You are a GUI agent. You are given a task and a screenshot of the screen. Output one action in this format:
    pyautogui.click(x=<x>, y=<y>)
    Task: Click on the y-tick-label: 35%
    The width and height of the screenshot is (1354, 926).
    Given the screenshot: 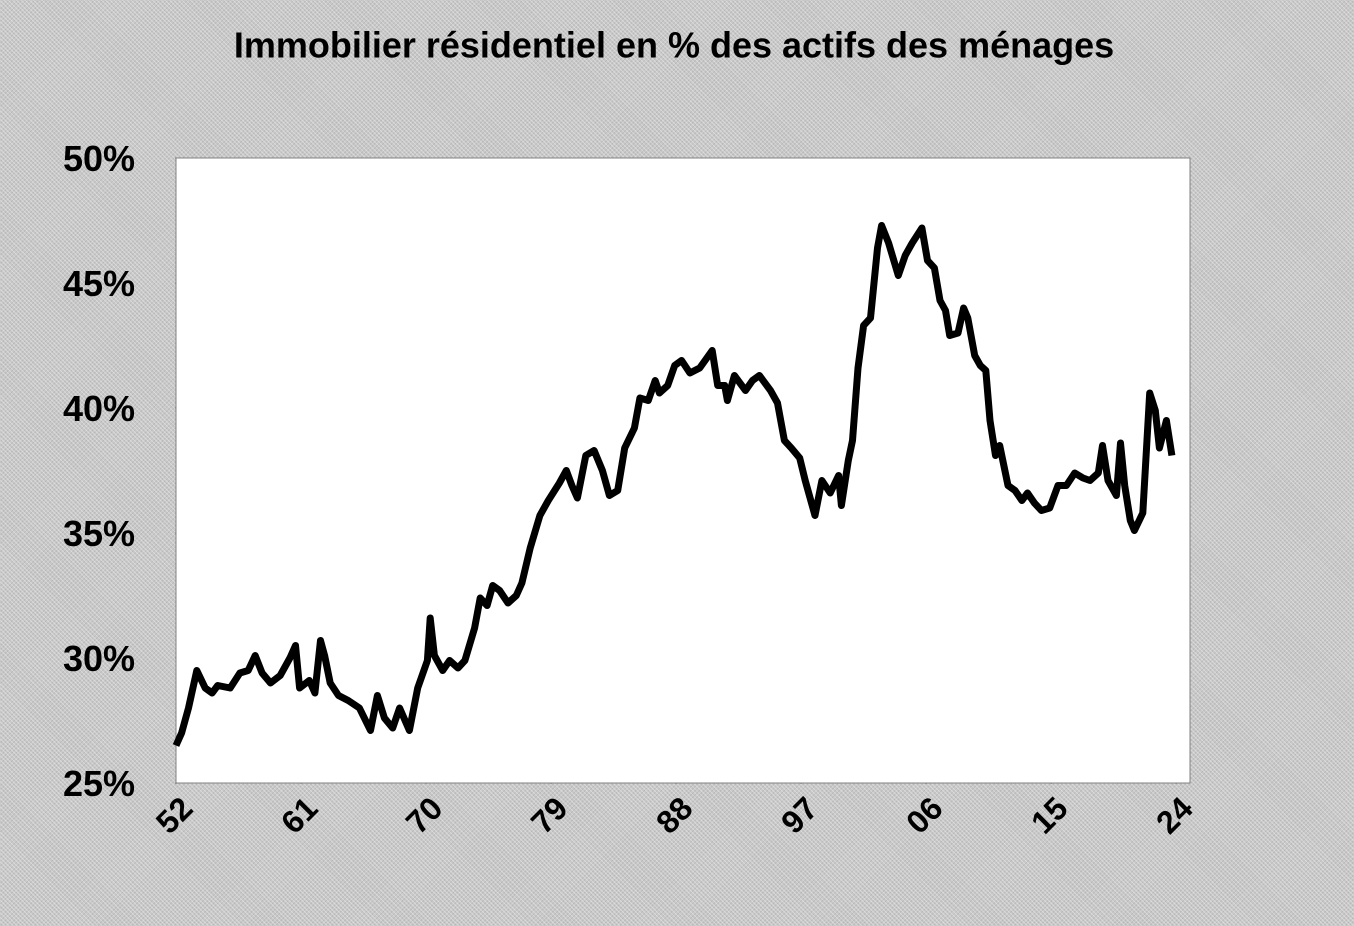 What is the action you would take?
    pyautogui.click(x=99, y=533)
    